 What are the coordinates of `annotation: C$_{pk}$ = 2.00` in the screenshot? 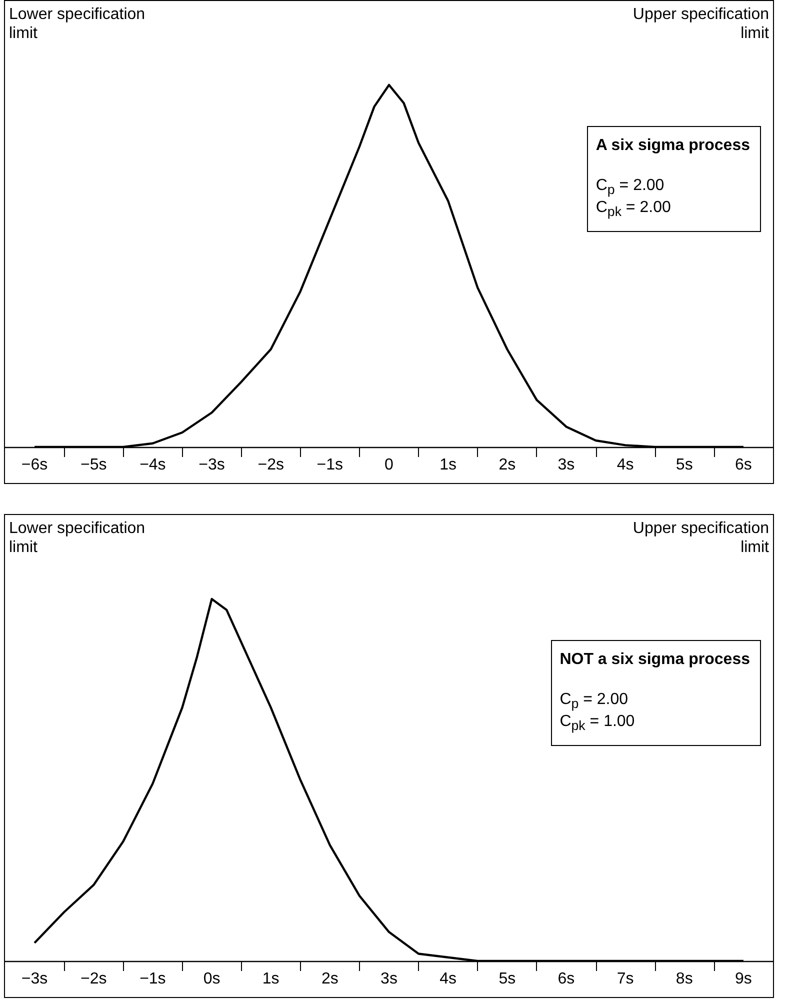 It's located at (634, 210).